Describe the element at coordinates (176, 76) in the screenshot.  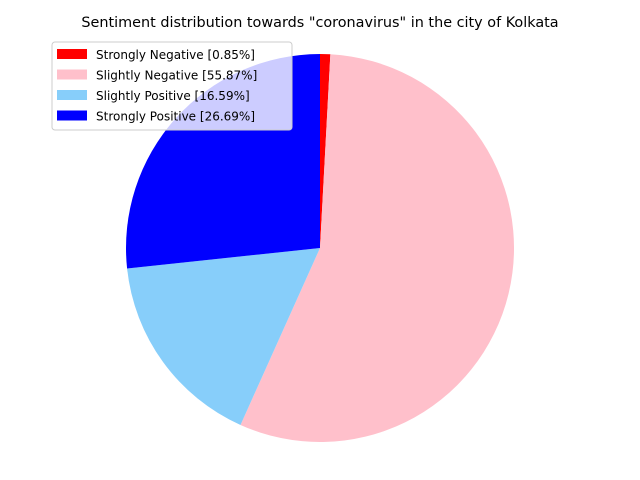
I see `legend-label-1: Slightly Negative [55.87%]` at that location.